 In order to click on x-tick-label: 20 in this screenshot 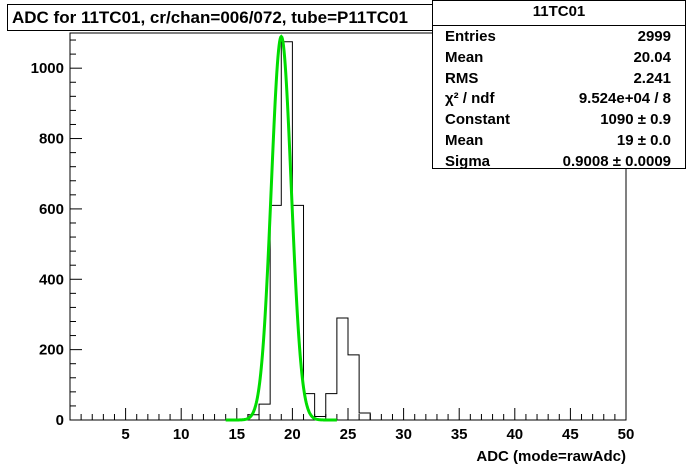, I will do `click(292, 434)`.